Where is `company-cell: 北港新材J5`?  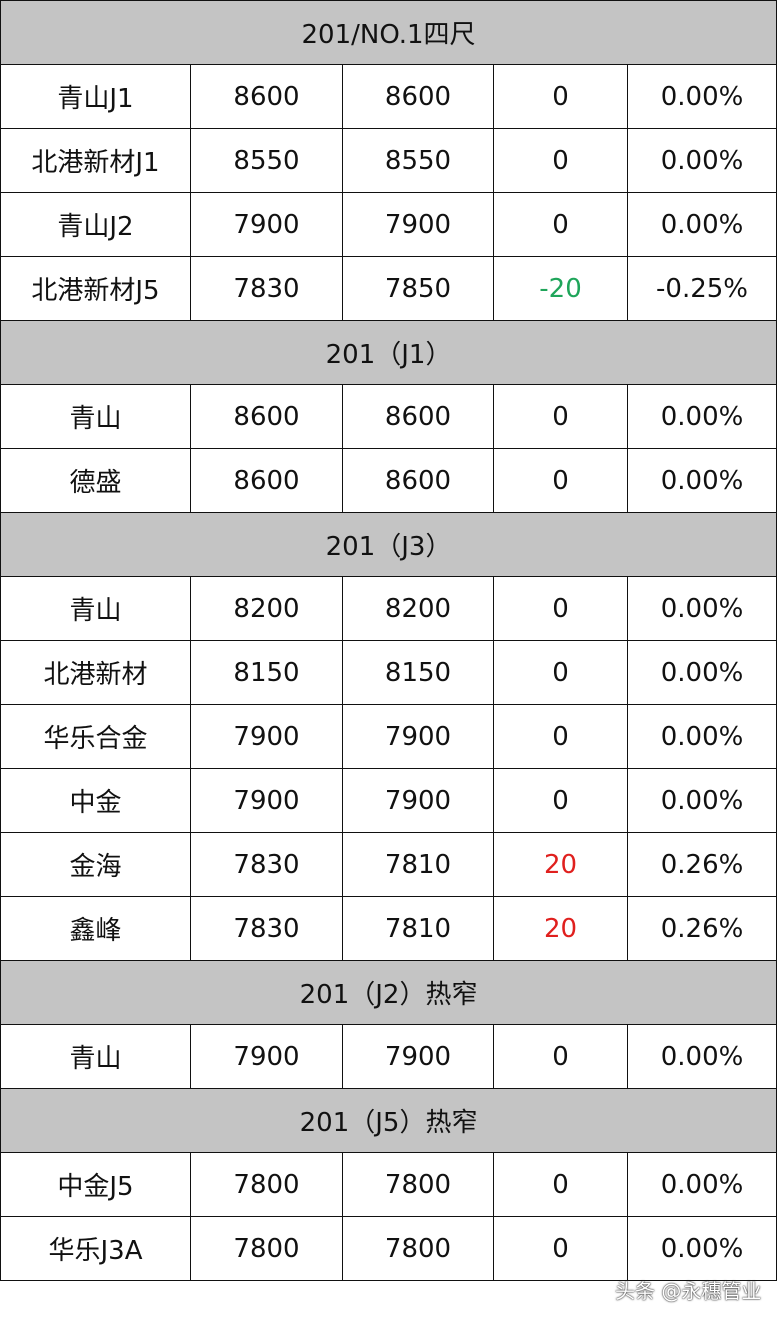 company-cell: 北港新材J5 is located at coordinates (95, 288).